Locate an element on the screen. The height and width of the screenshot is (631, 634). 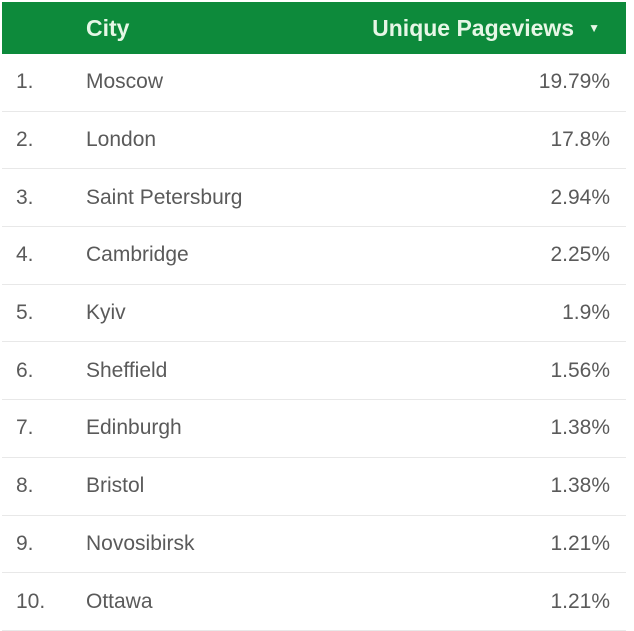
table-row: 1. Moscow 19.79% is located at coordinates (314, 83).